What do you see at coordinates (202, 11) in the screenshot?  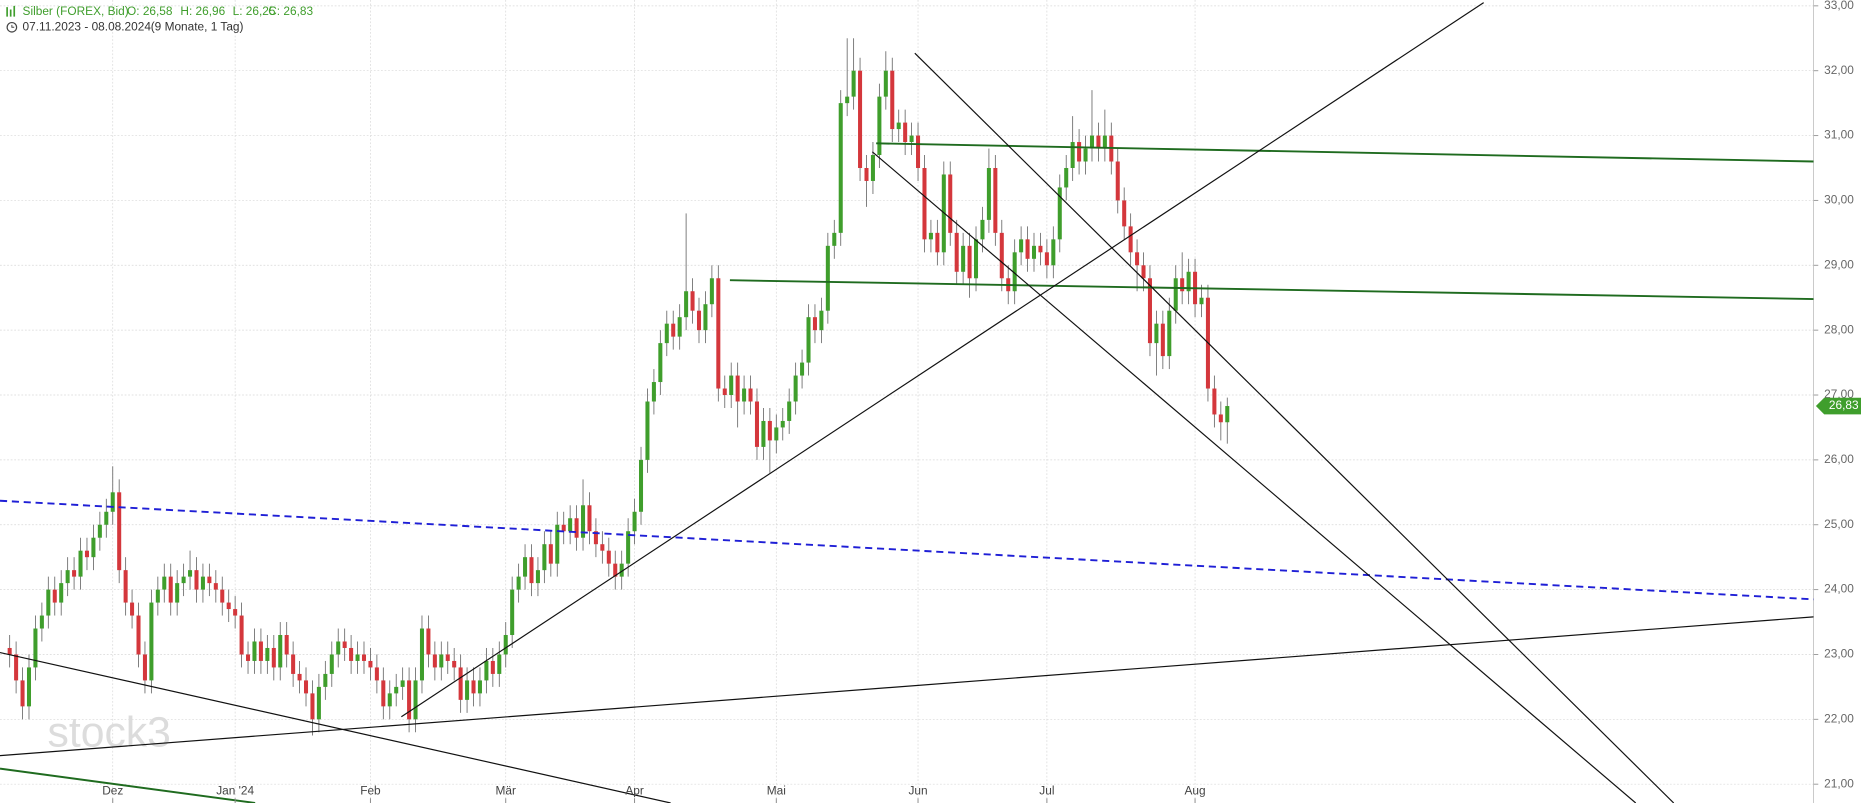 I see `header-high: H: 26,96` at bounding box center [202, 11].